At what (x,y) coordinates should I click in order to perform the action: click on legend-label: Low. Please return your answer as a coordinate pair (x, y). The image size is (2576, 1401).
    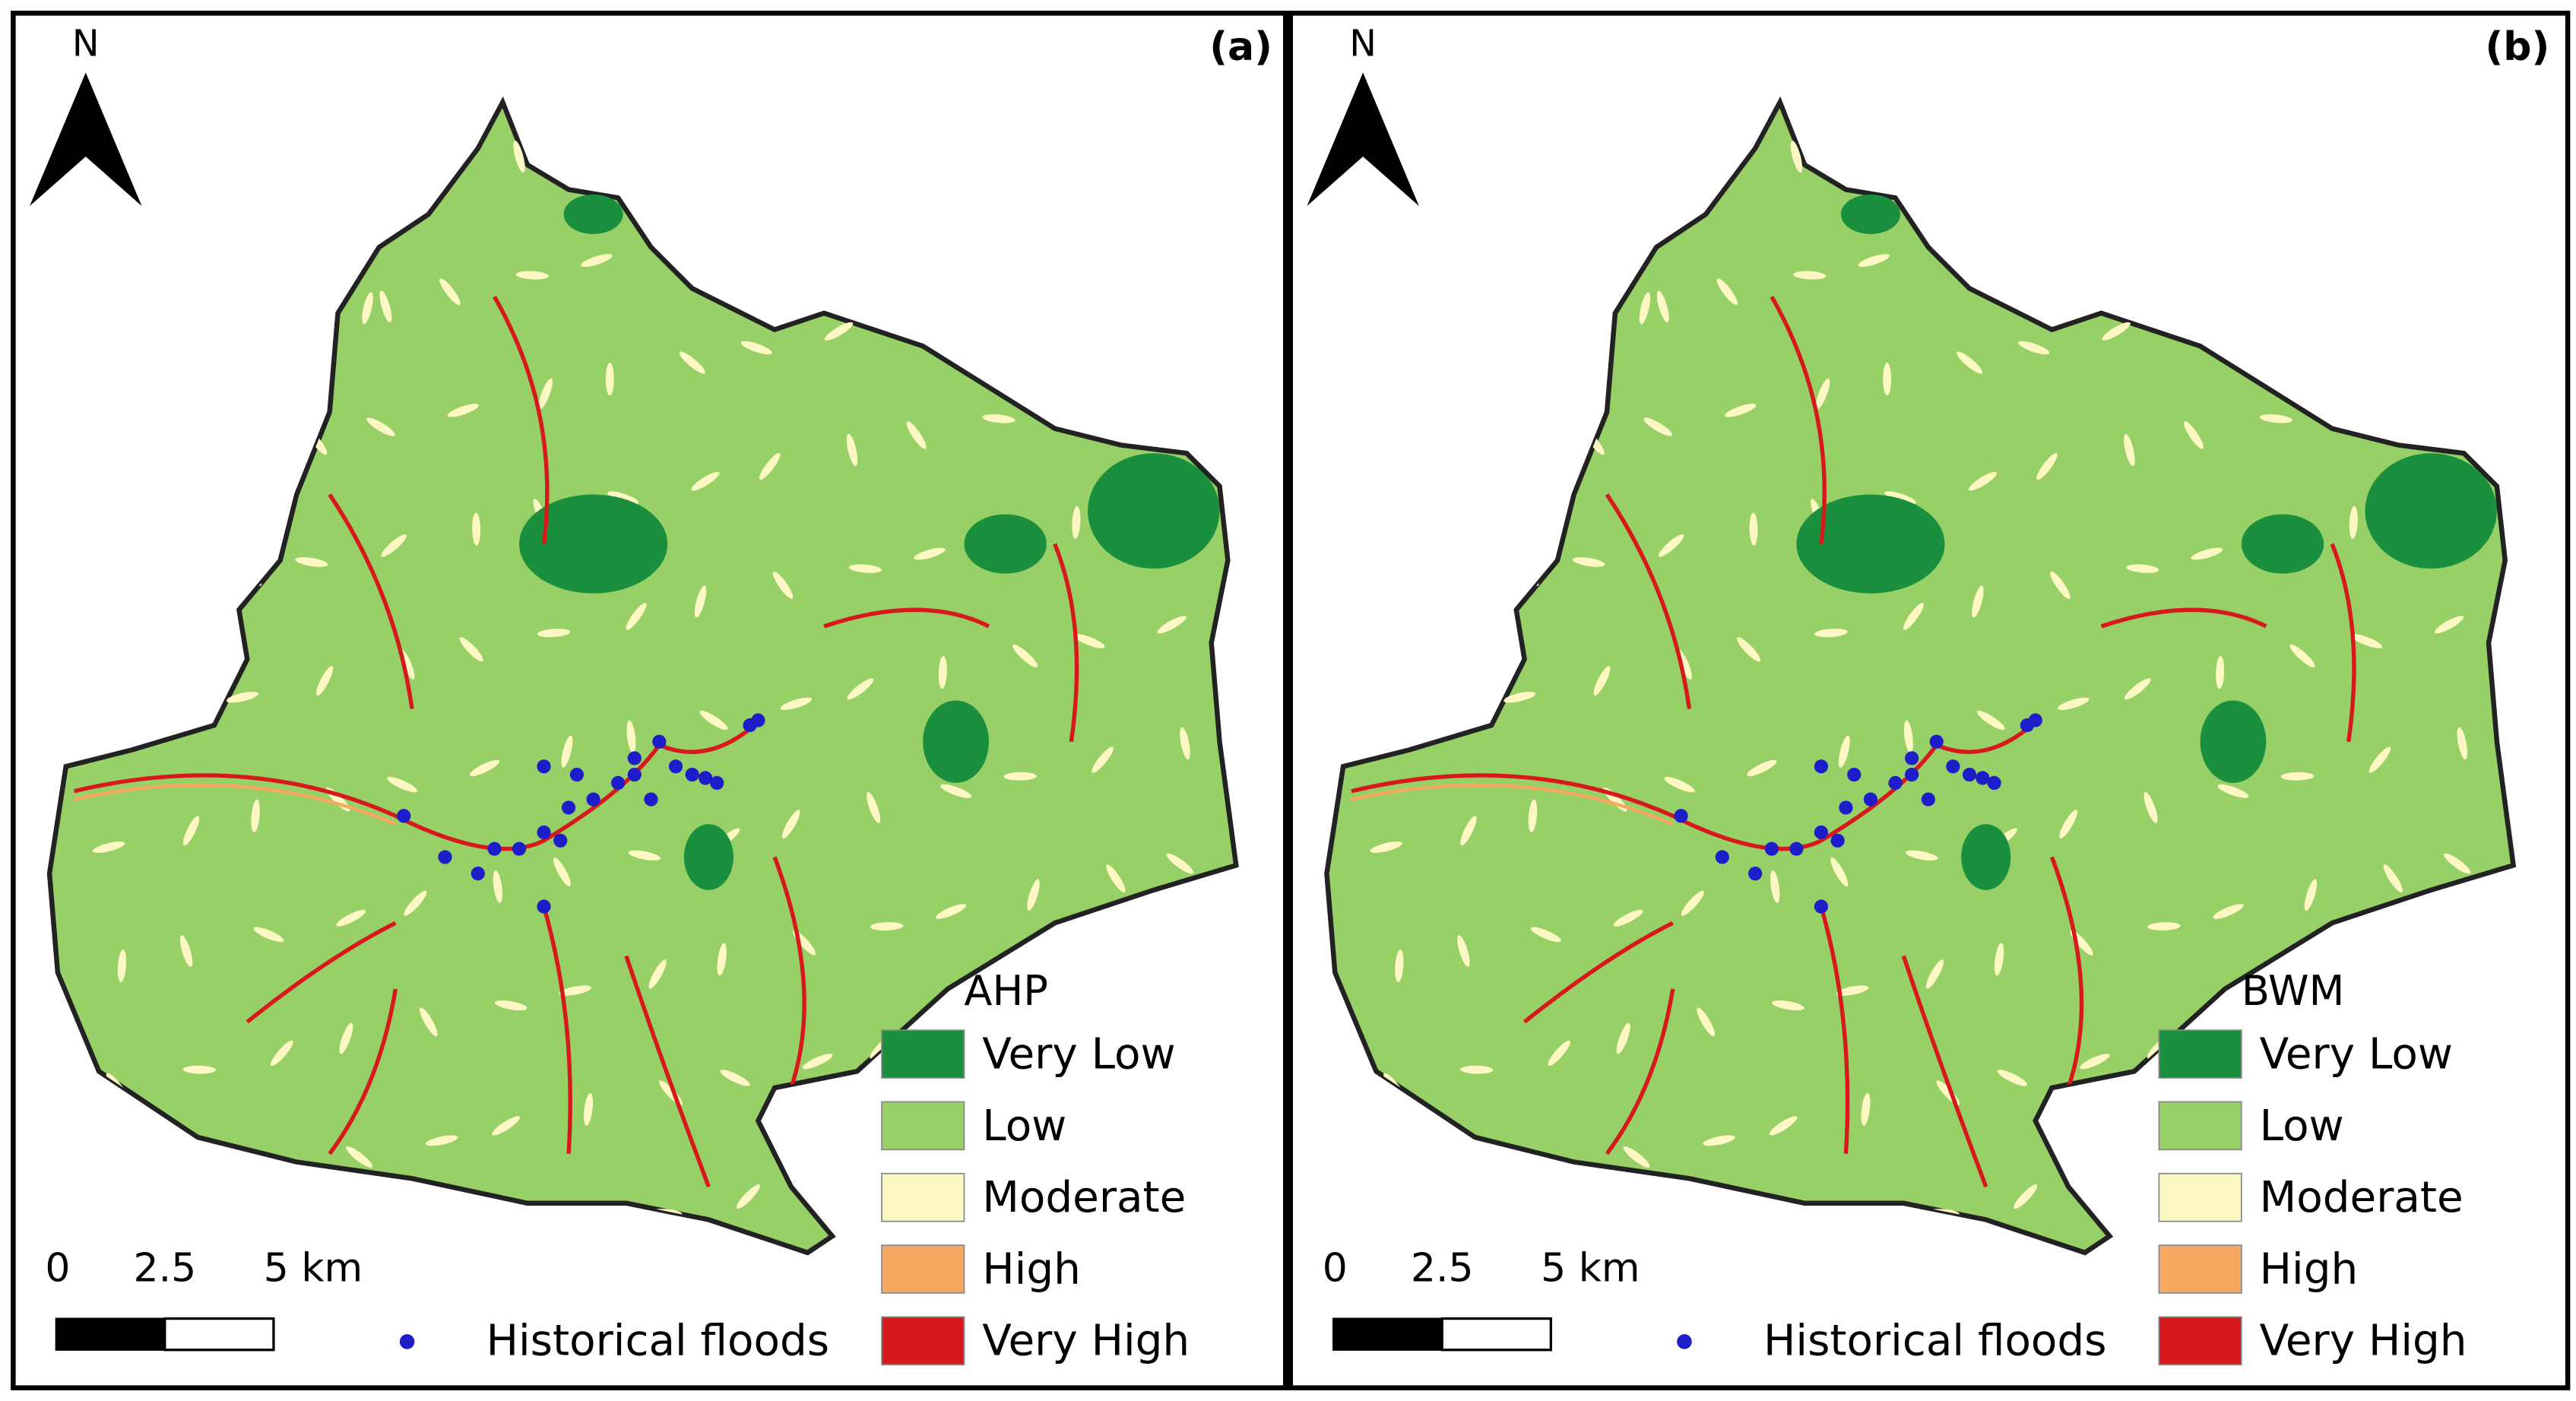
    Looking at the image, I should click on (2302, 1126).